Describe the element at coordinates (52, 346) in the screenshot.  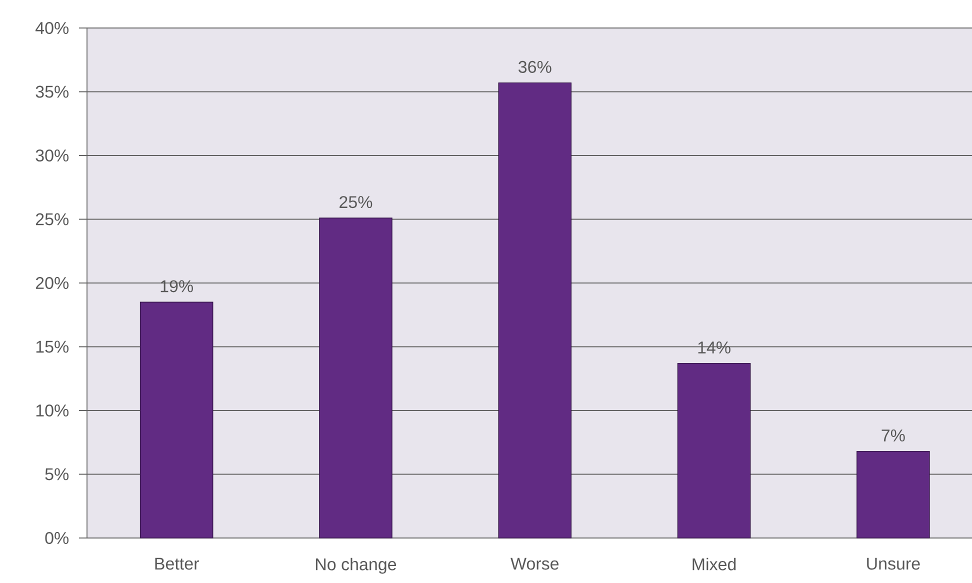
I see `y-tick-label: 15%` at that location.